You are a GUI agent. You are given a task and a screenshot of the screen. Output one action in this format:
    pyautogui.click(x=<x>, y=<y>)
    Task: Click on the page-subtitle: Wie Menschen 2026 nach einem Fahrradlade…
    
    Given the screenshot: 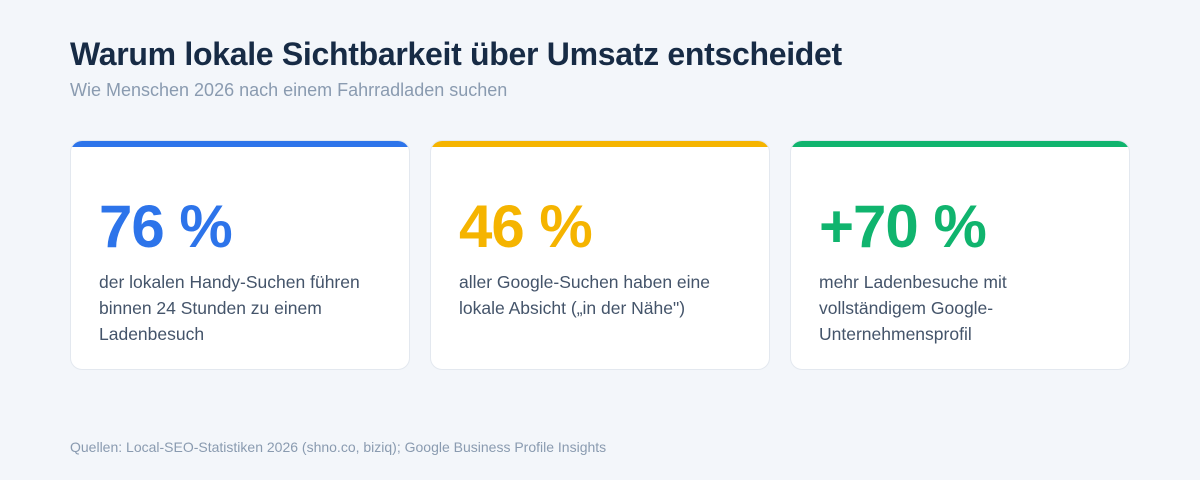 What is the action you would take?
    pyautogui.click(x=289, y=90)
    